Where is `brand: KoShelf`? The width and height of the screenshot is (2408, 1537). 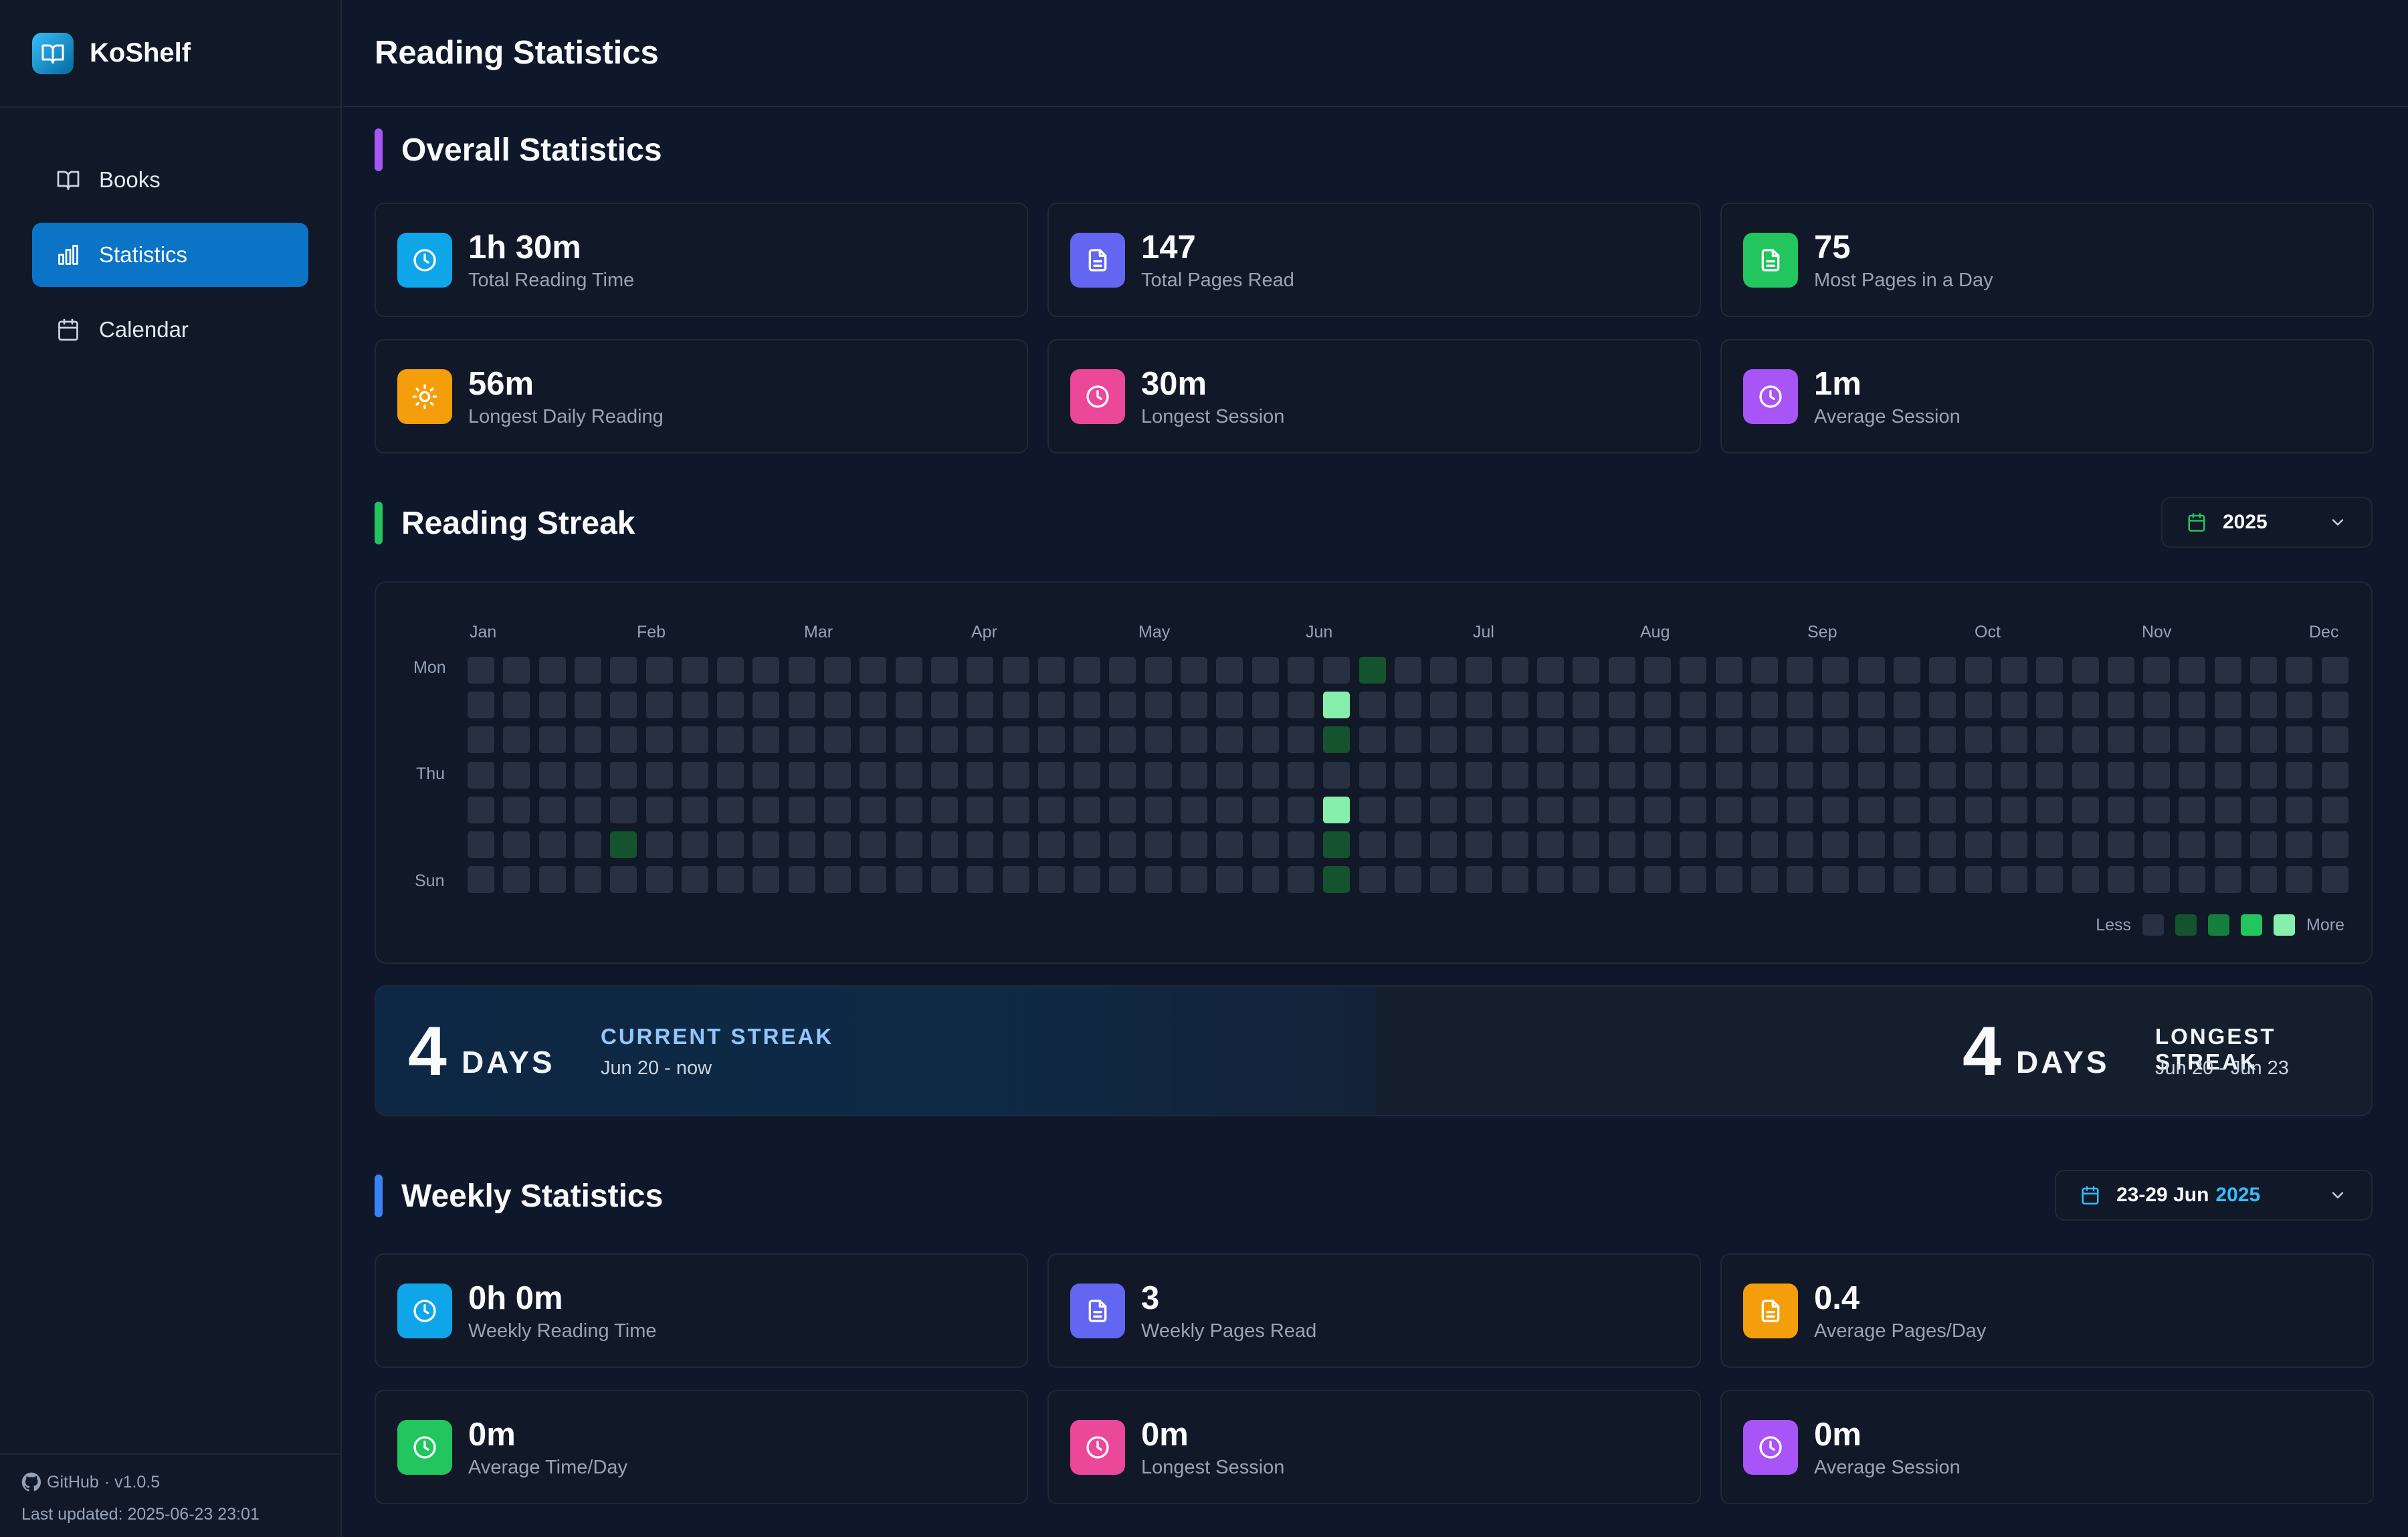 brand: KoShelf is located at coordinates (170, 54).